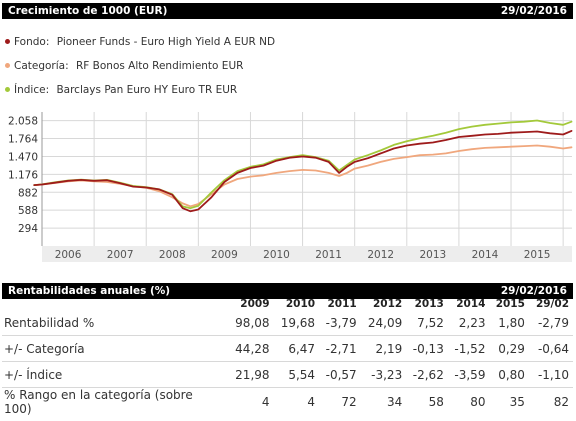 This screenshot has width=576, height=421. I want to click on growth-chart-header: Crecimiento de 1000 (EUR) 29/02/2016, so click(287, 11).